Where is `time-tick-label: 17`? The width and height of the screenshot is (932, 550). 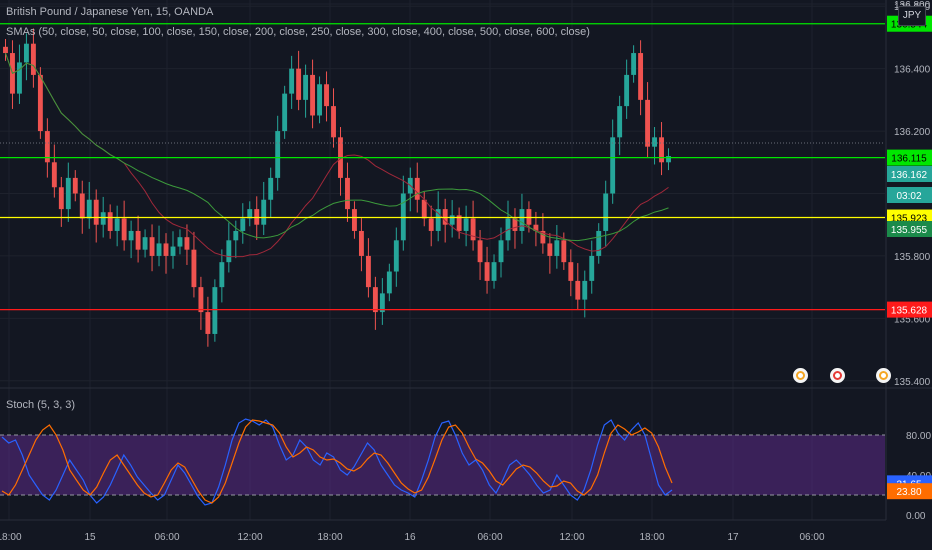
time-tick-label: 17 is located at coordinates (733, 537).